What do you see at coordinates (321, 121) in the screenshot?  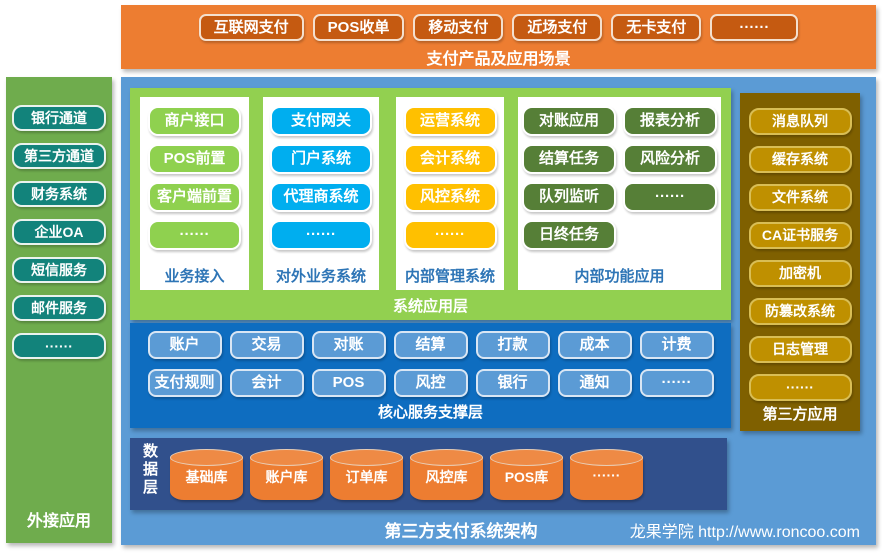 I see `node-payment-gateway: 支付网关` at bounding box center [321, 121].